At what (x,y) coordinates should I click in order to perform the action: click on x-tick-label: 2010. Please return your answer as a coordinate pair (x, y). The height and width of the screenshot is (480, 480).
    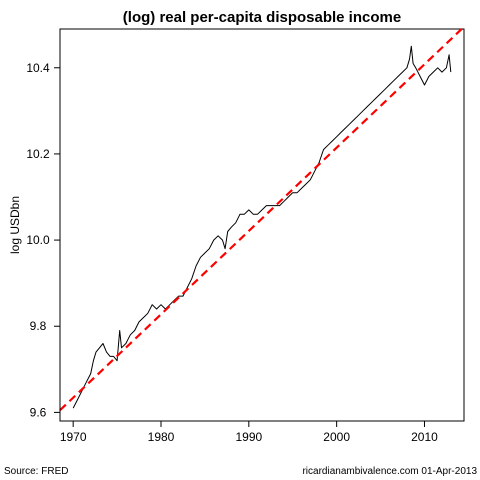
    Looking at the image, I should click on (424, 437).